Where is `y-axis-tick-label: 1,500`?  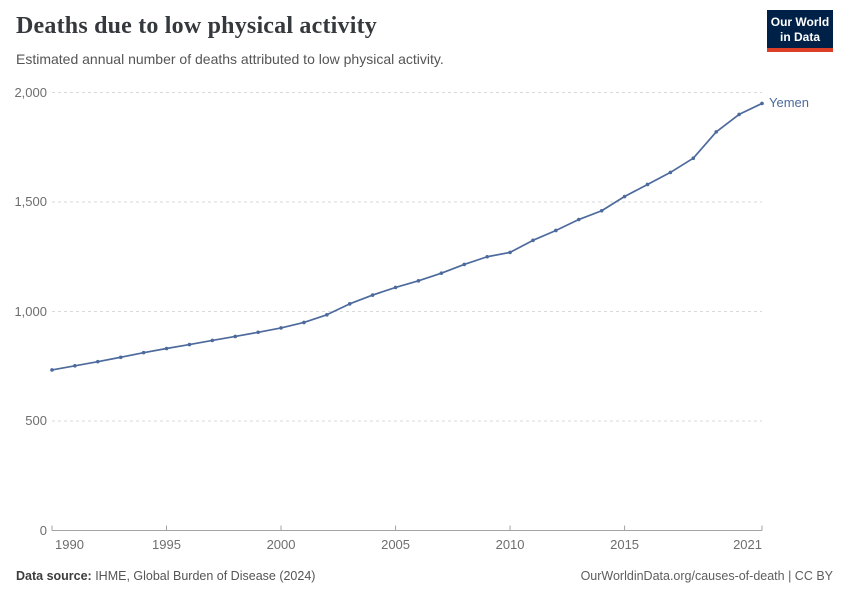 y-axis-tick-label: 1,500 is located at coordinates (30, 201).